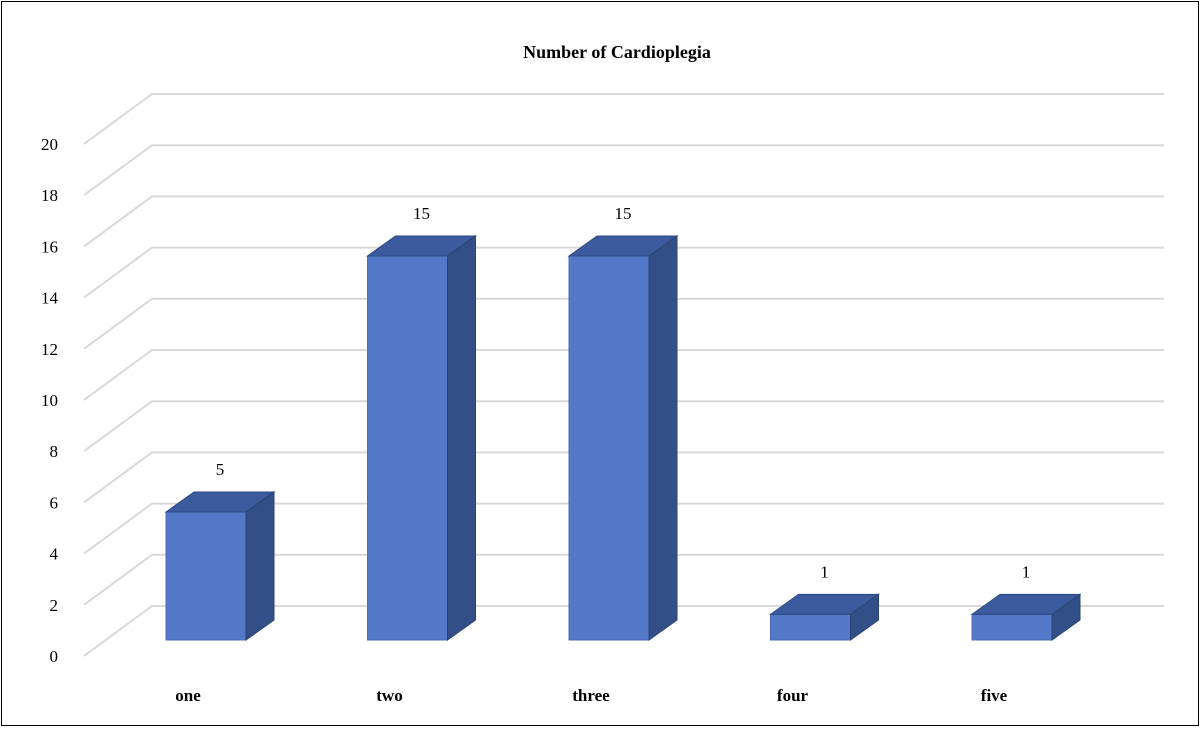  What do you see at coordinates (994, 695) in the screenshot?
I see `x-tick-label: five` at bounding box center [994, 695].